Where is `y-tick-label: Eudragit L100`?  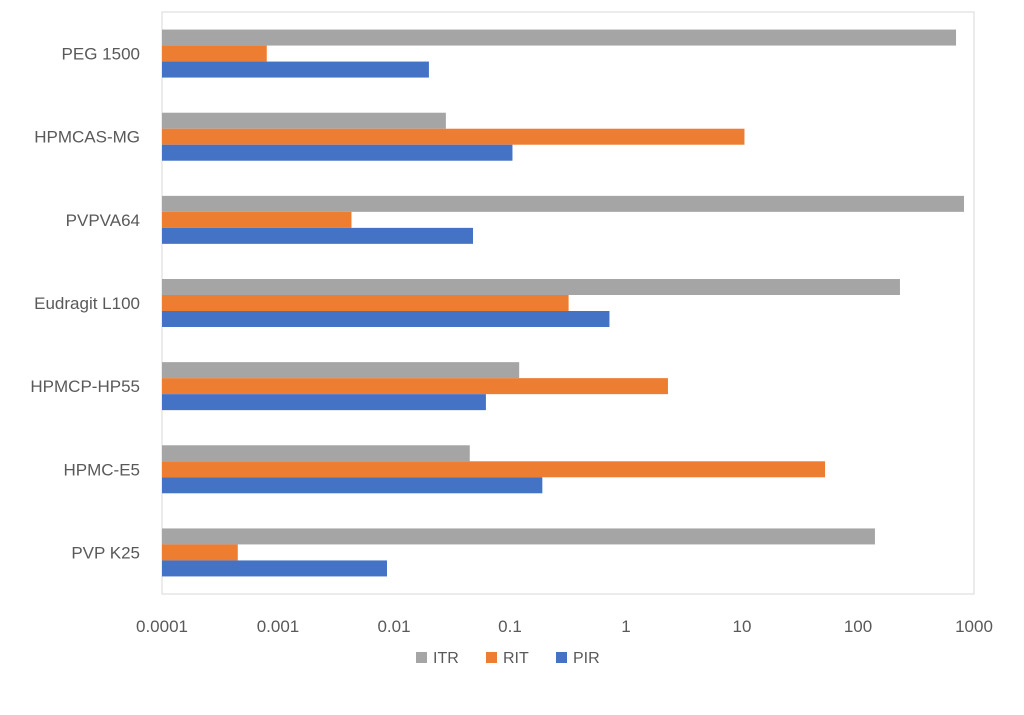 y-tick-label: Eudragit L100 is located at coordinates (87, 303).